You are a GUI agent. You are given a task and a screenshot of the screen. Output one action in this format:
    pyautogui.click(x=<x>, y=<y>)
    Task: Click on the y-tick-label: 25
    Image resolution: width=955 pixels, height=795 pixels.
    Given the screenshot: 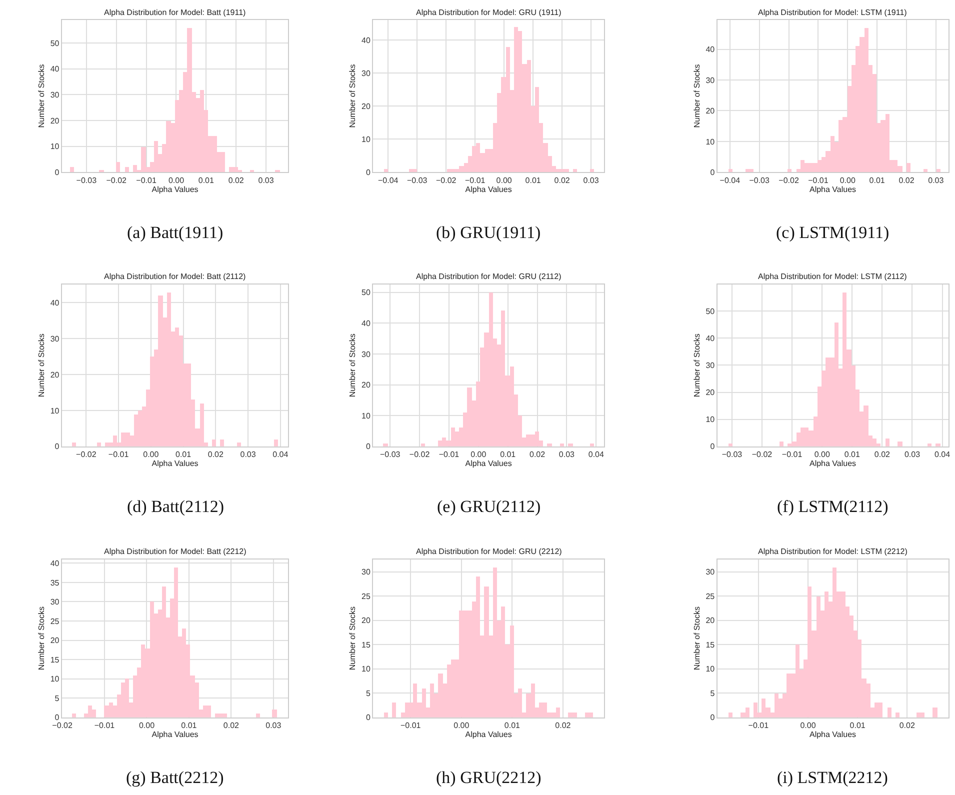 What is the action you would take?
    pyautogui.click(x=55, y=621)
    